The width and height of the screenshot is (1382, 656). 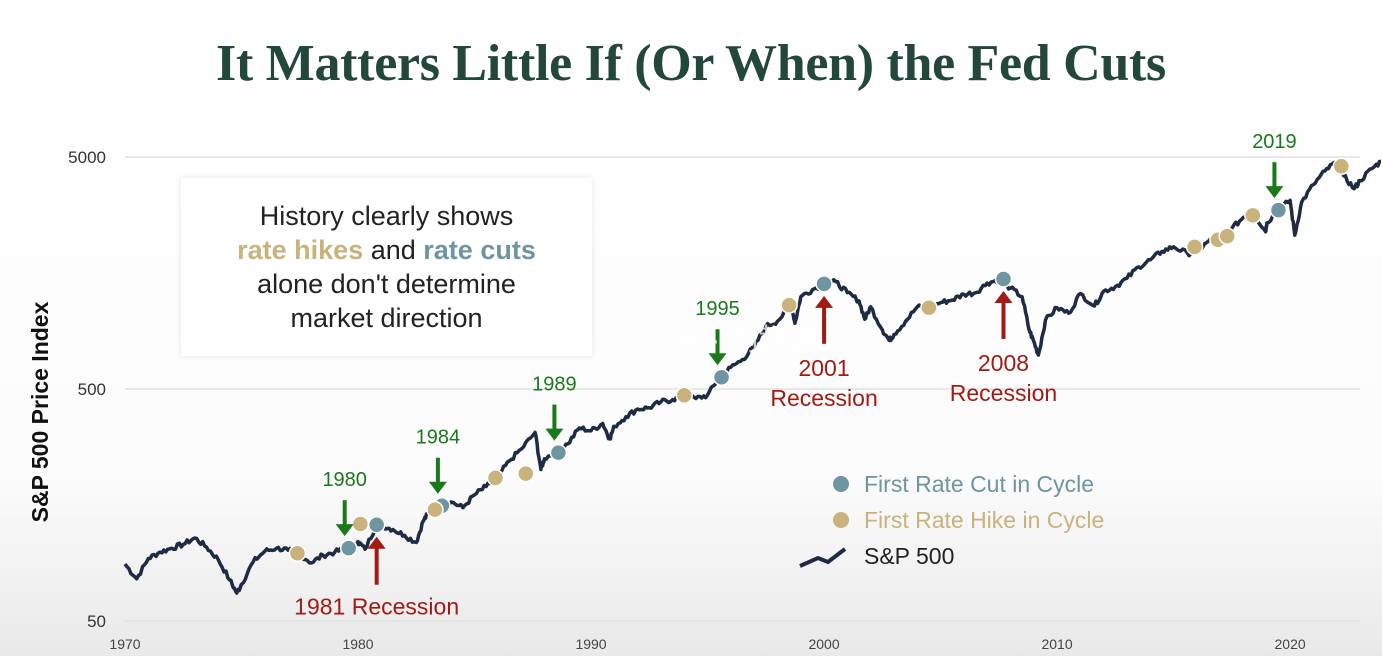 I want to click on watermark-text: 公众号 · 刘教链, so click(x=715, y=340).